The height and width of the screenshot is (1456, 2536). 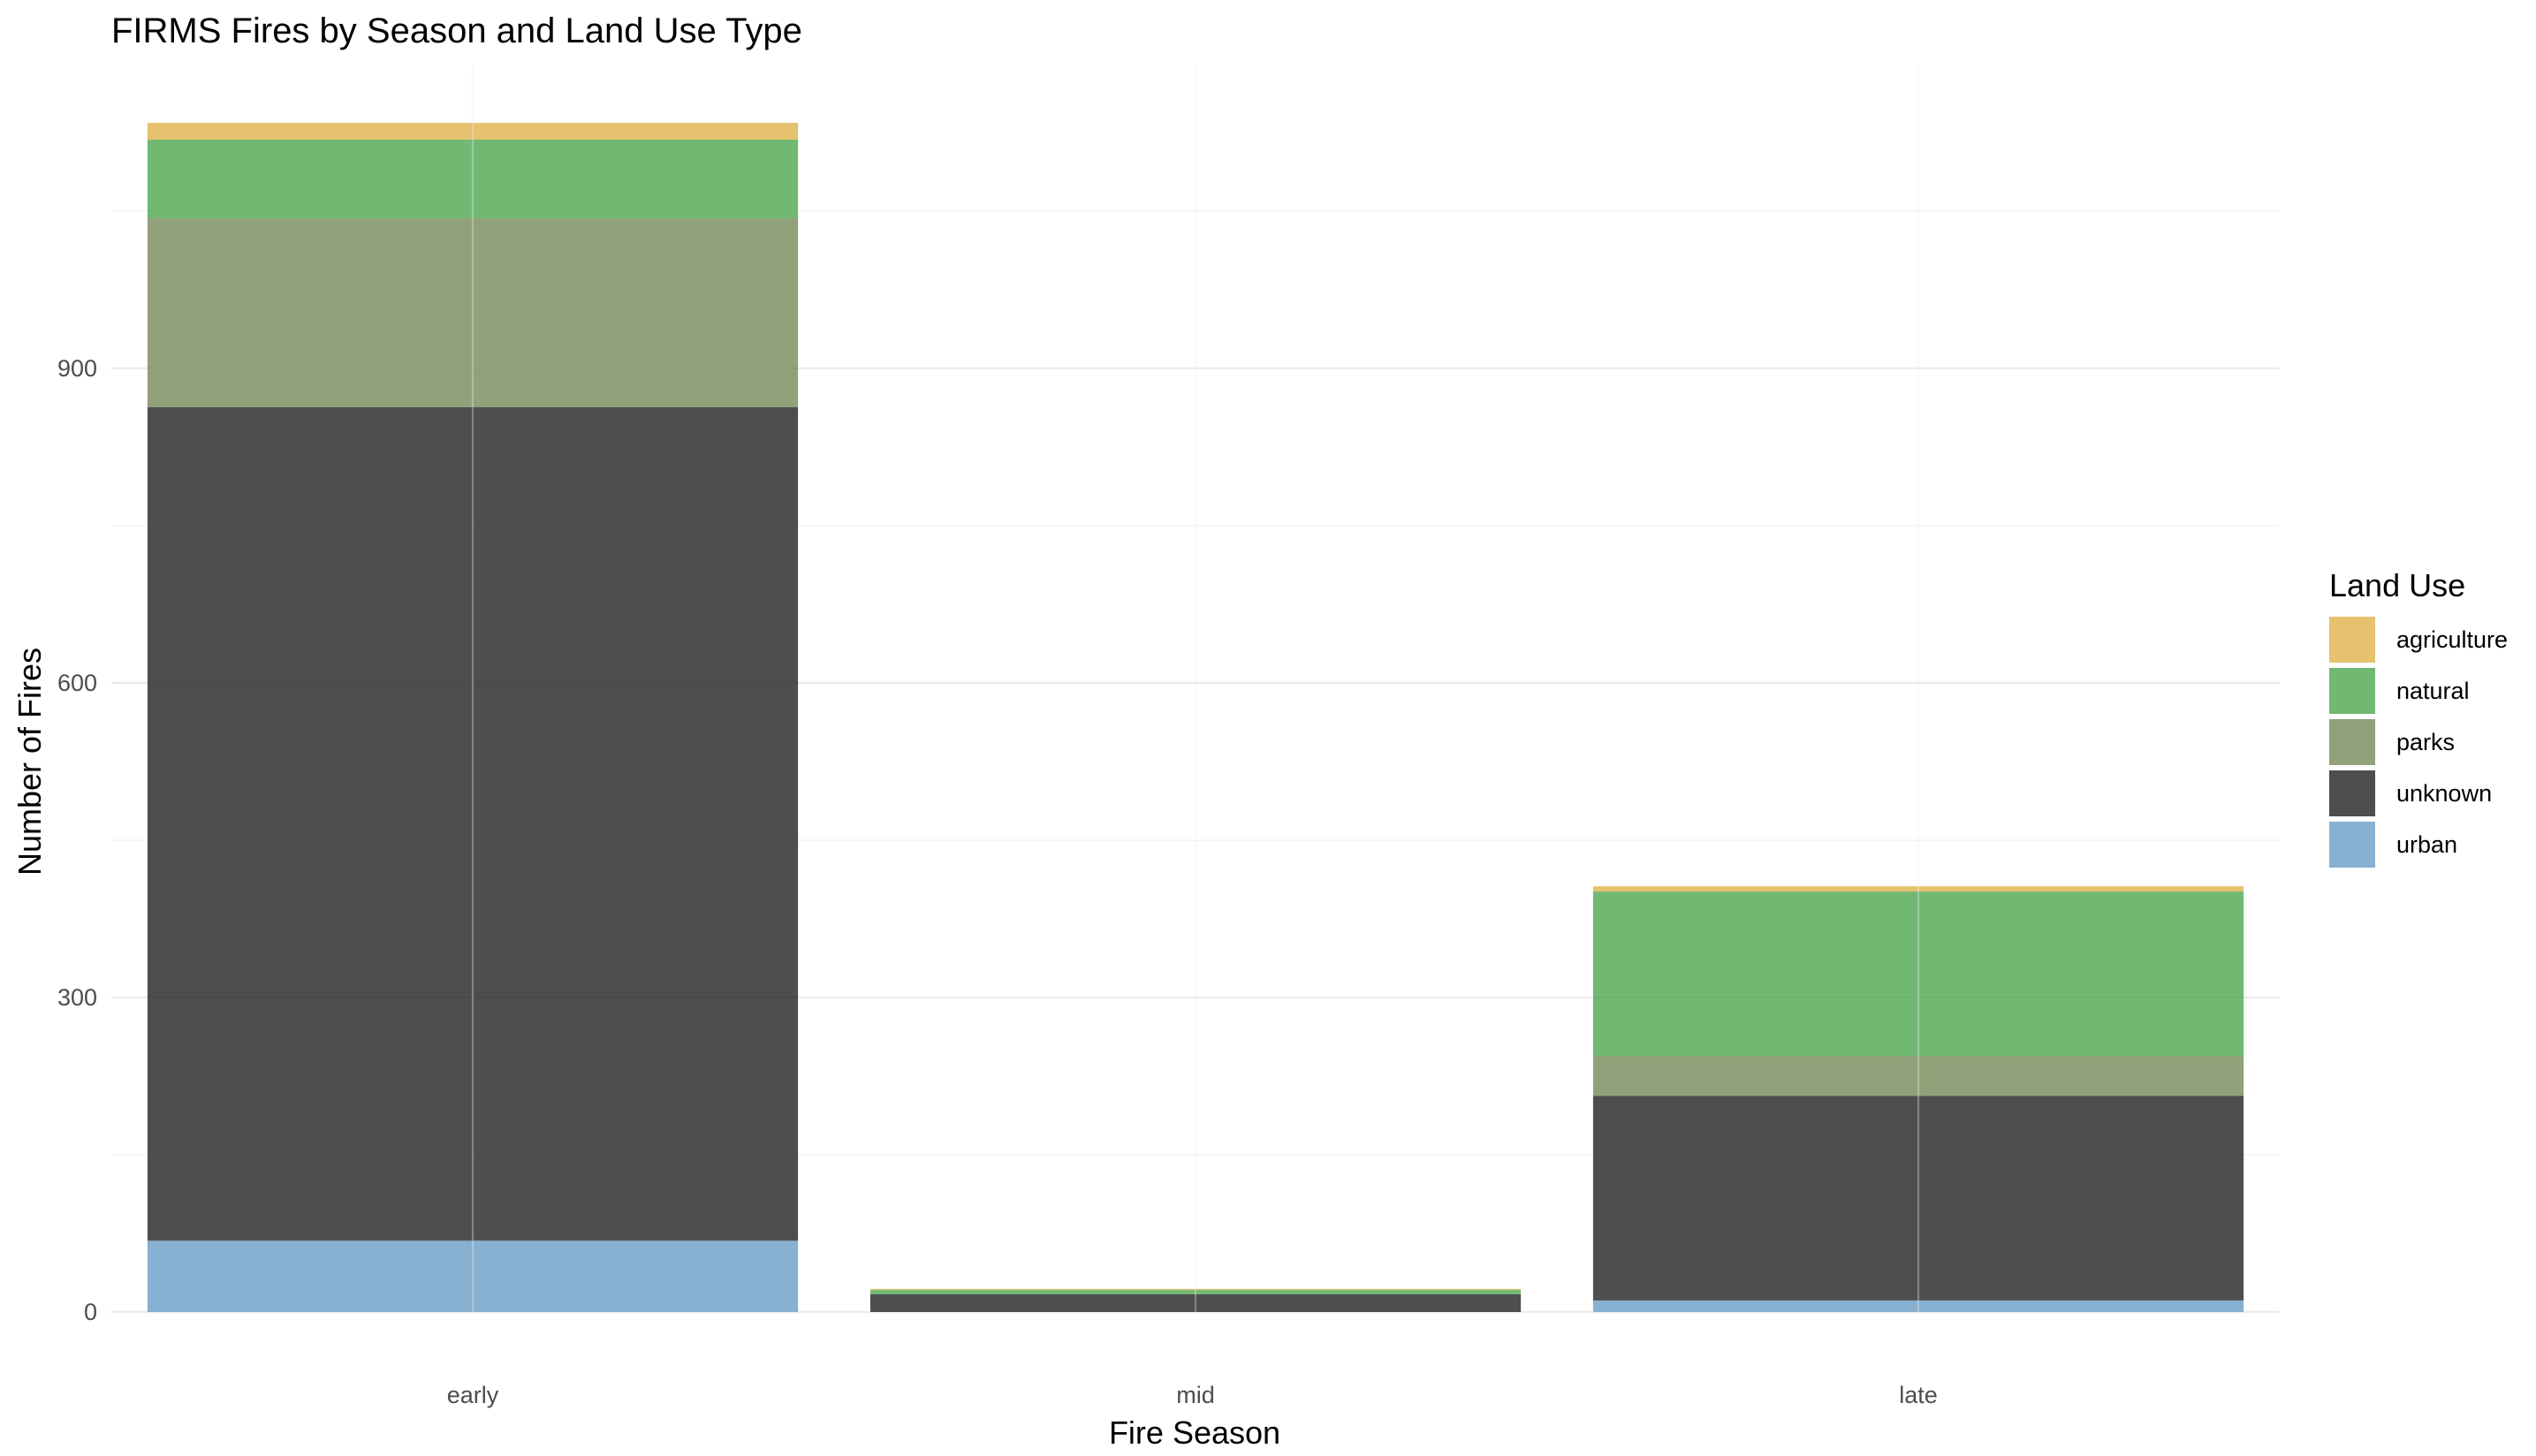 What do you see at coordinates (1196, 1302) in the screenshot?
I see `bar-segment-mid-unknown` at bounding box center [1196, 1302].